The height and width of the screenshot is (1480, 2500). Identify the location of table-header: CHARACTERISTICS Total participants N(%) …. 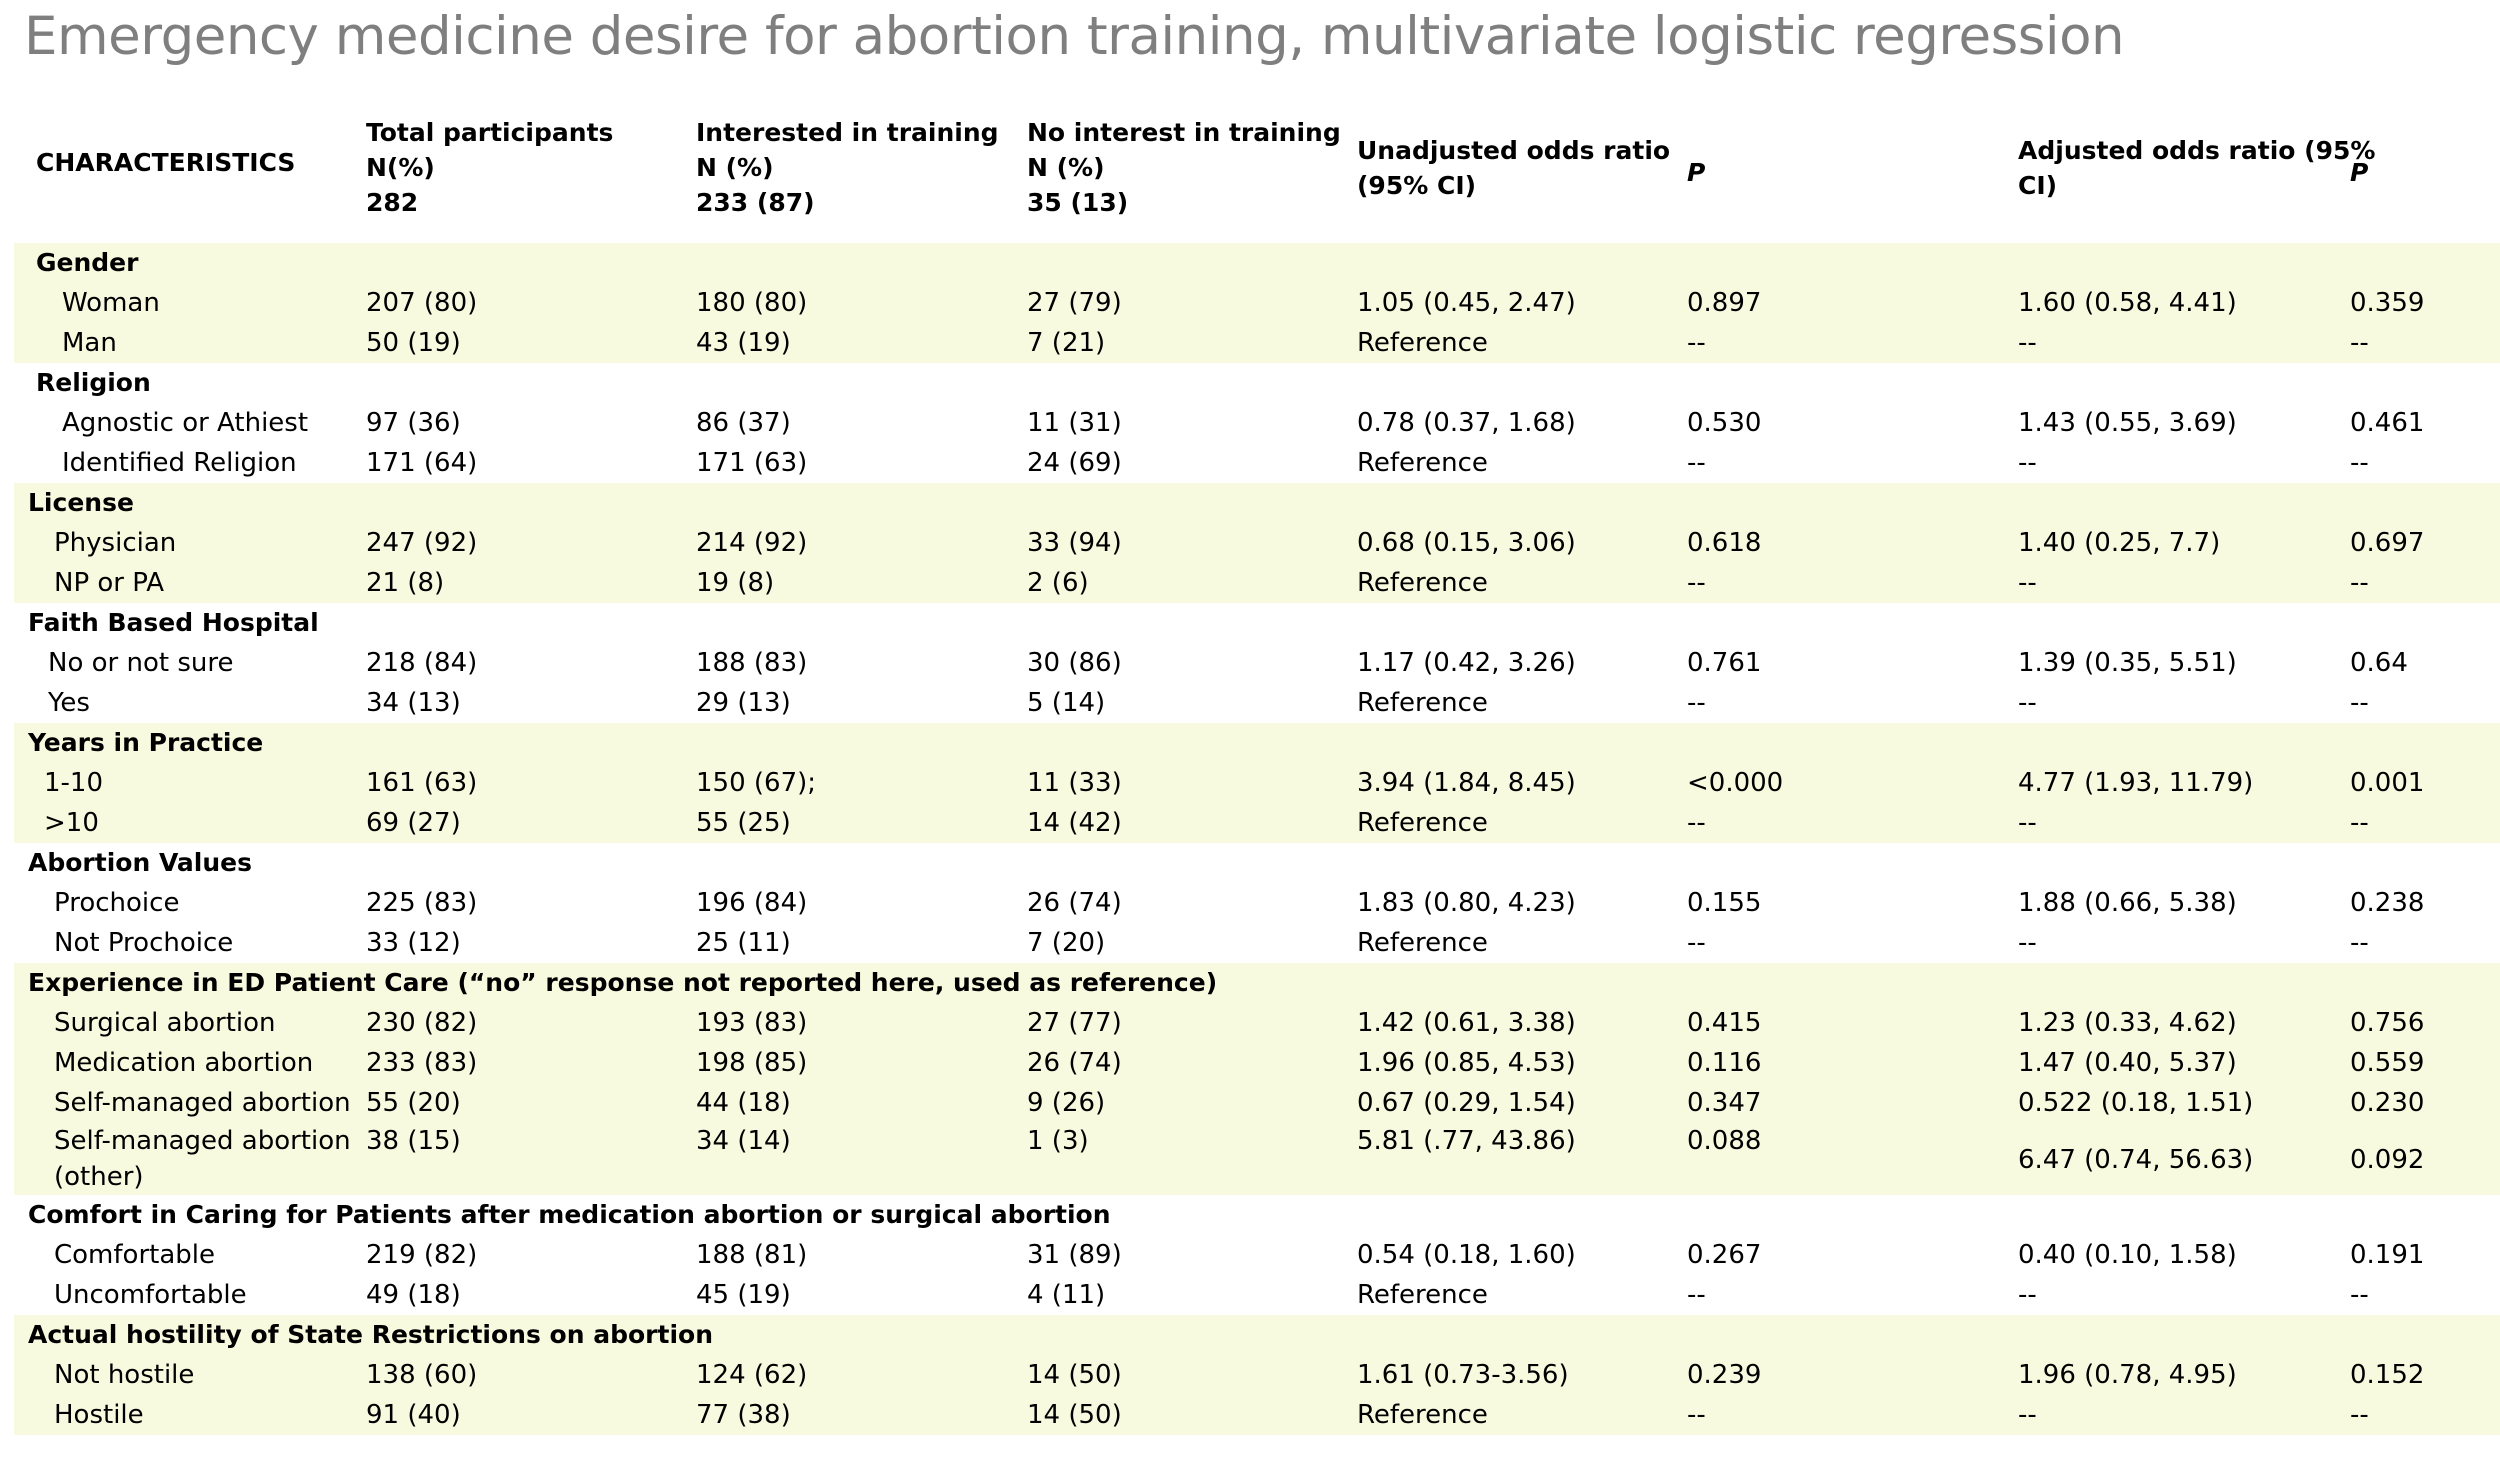
(1257, 179).